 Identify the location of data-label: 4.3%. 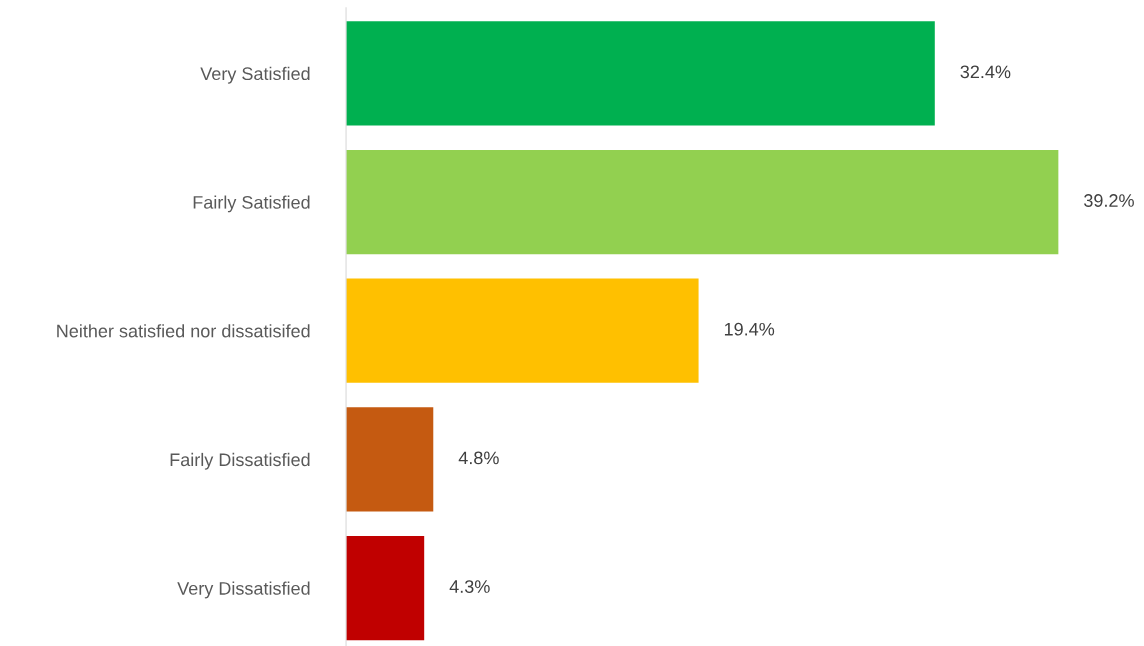
(469, 586).